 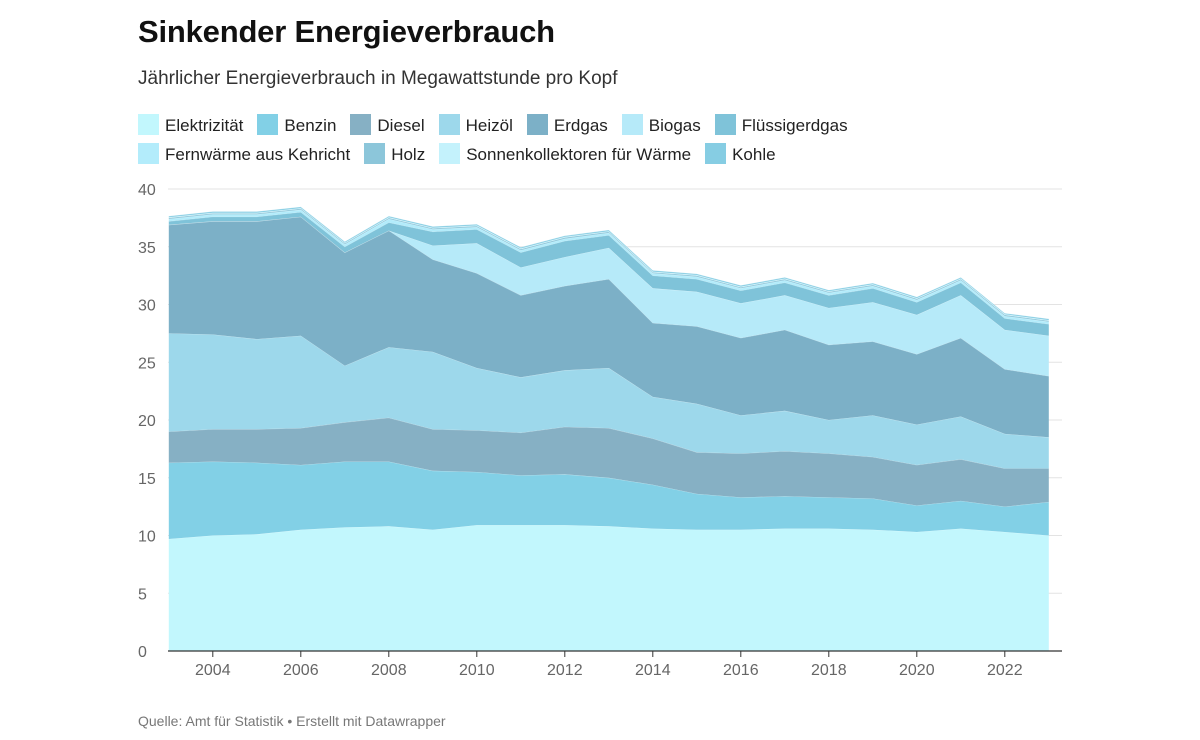 I want to click on y-tick-label: 10, so click(x=147, y=537).